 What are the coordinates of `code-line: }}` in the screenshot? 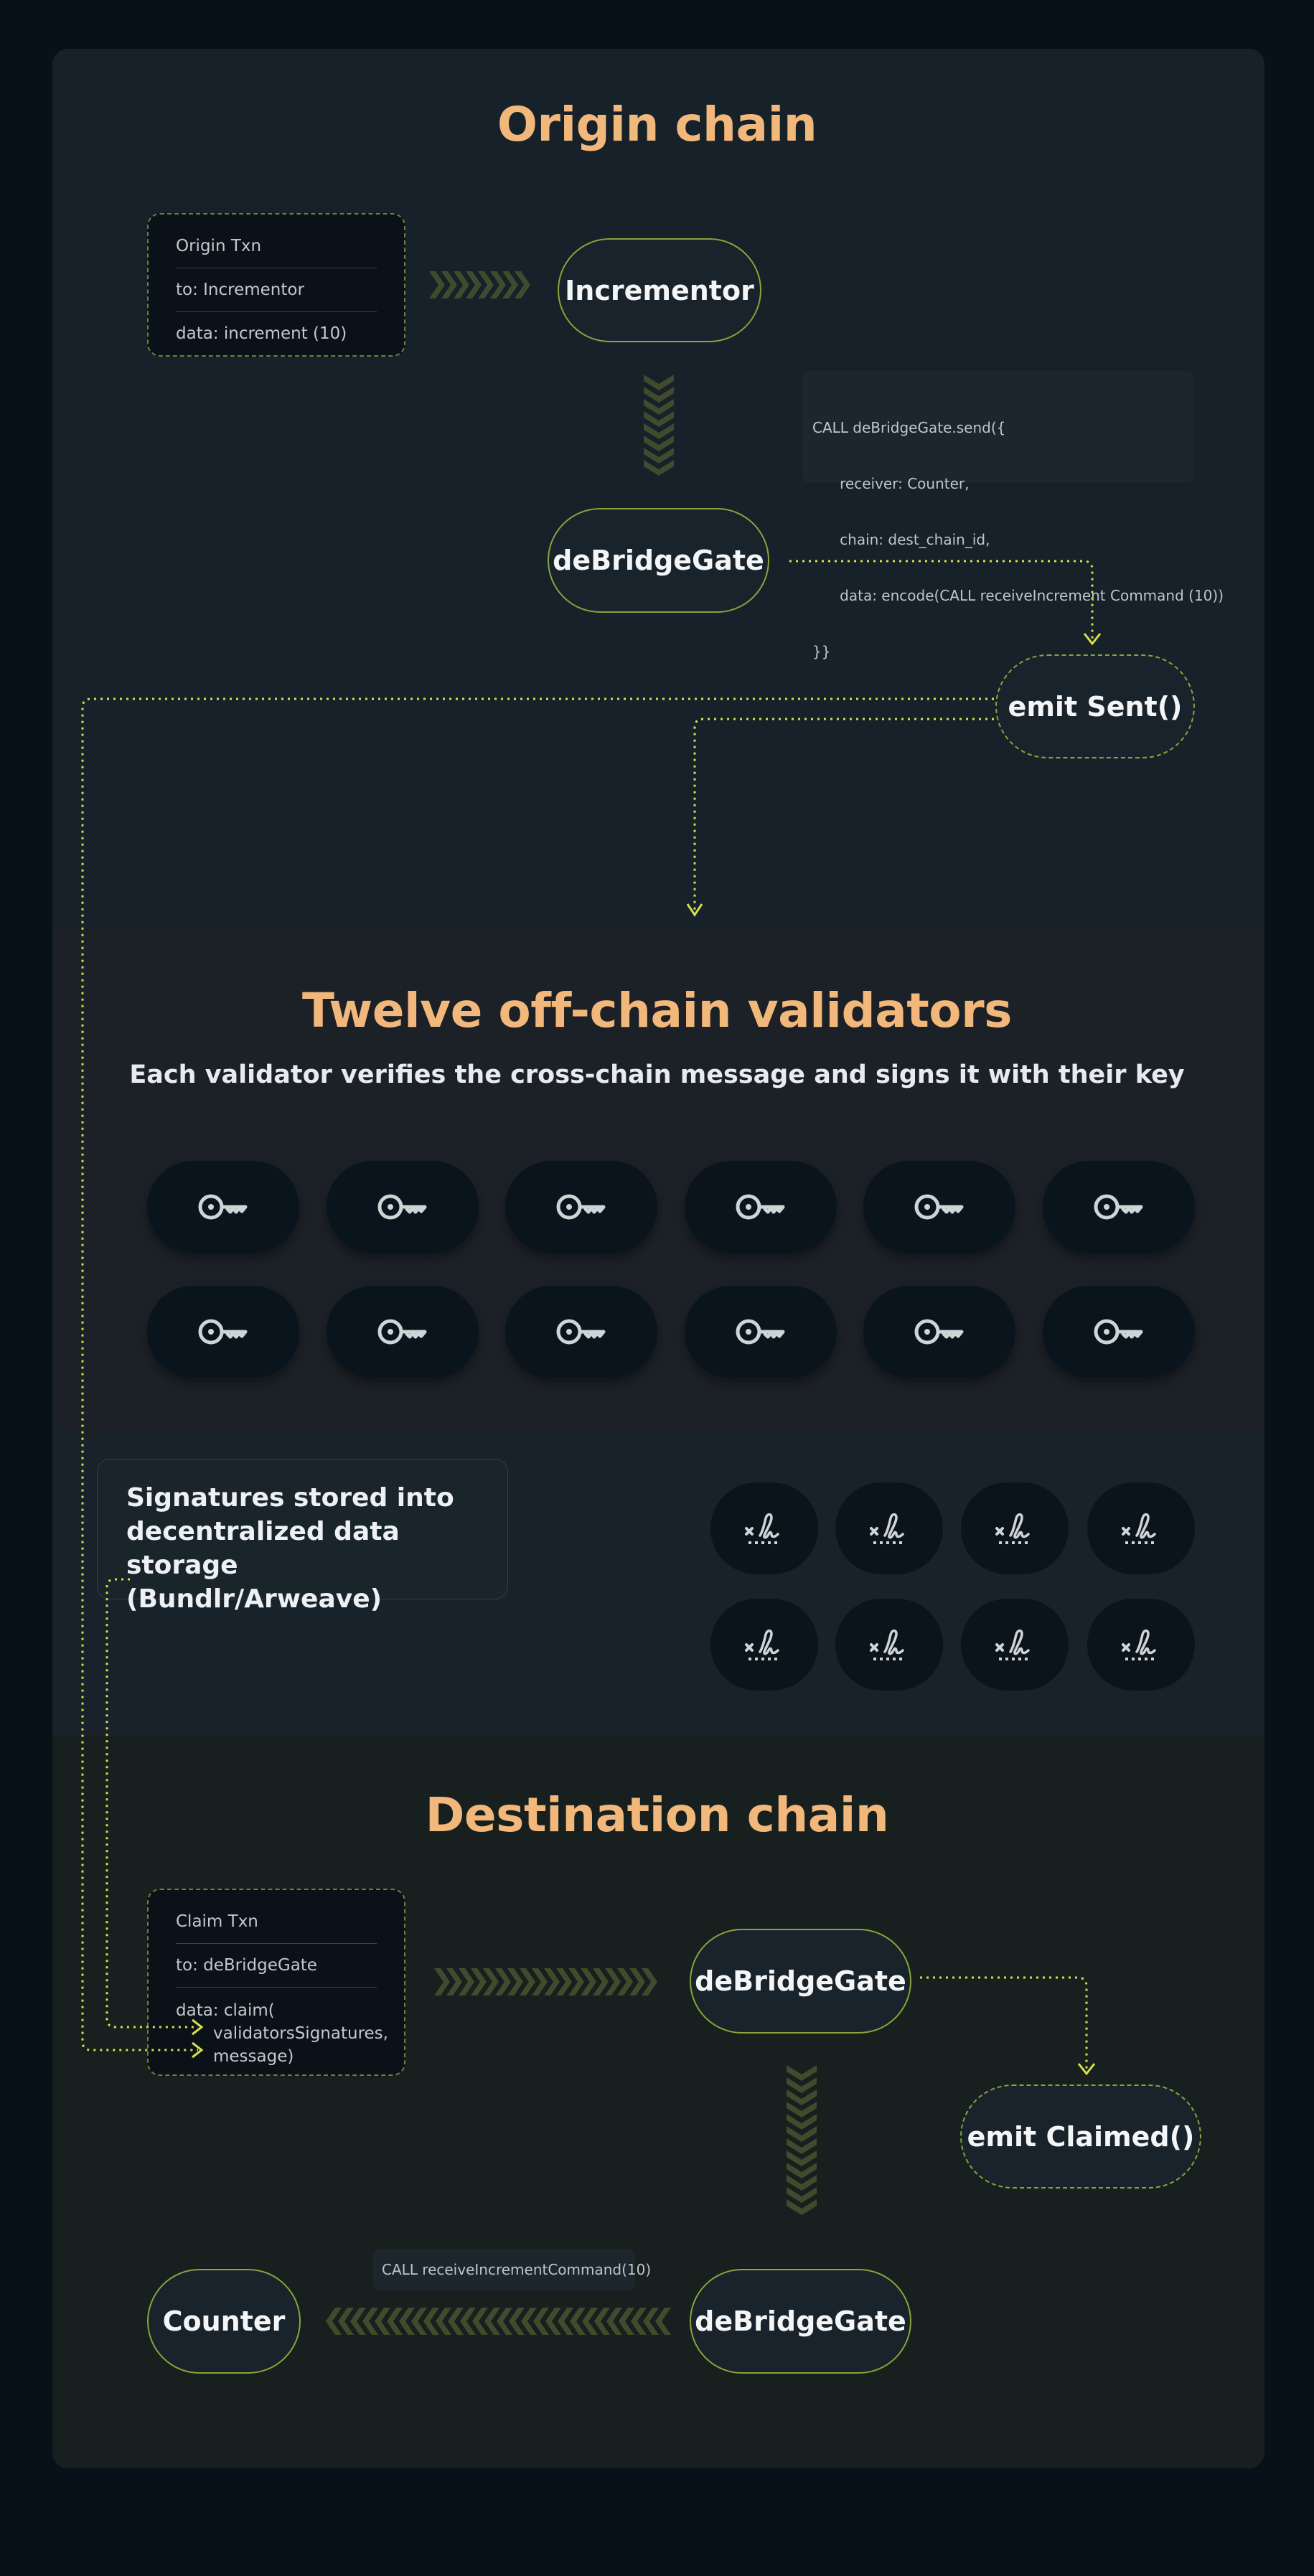 It's located at (821, 651).